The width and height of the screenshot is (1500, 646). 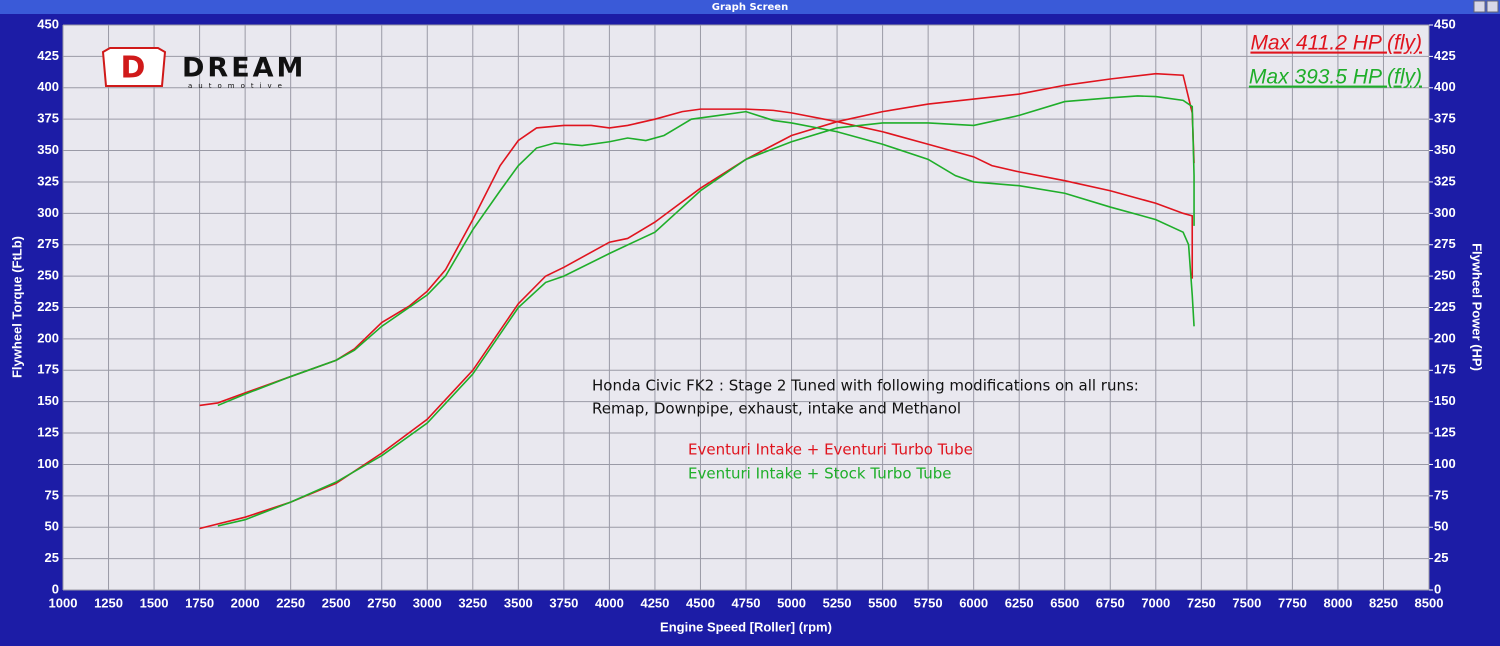 What do you see at coordinates (381, 602) in the screenshot?
I see `x-tick-label: 2750` at bounding box center [381, 602].